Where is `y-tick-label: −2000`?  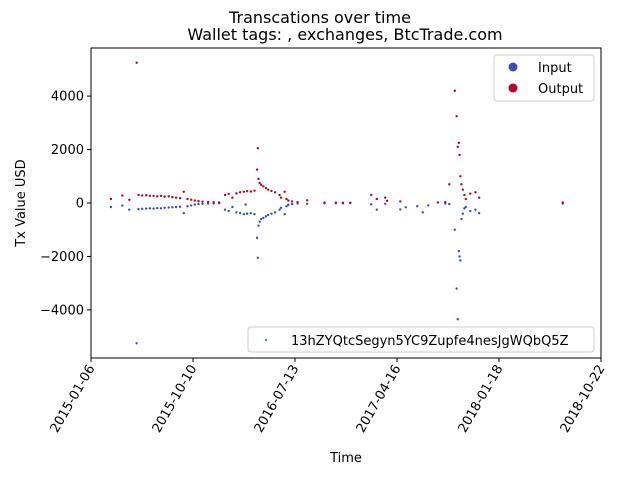 y-tick-label: −2000 is located at coordinates (62, 257).